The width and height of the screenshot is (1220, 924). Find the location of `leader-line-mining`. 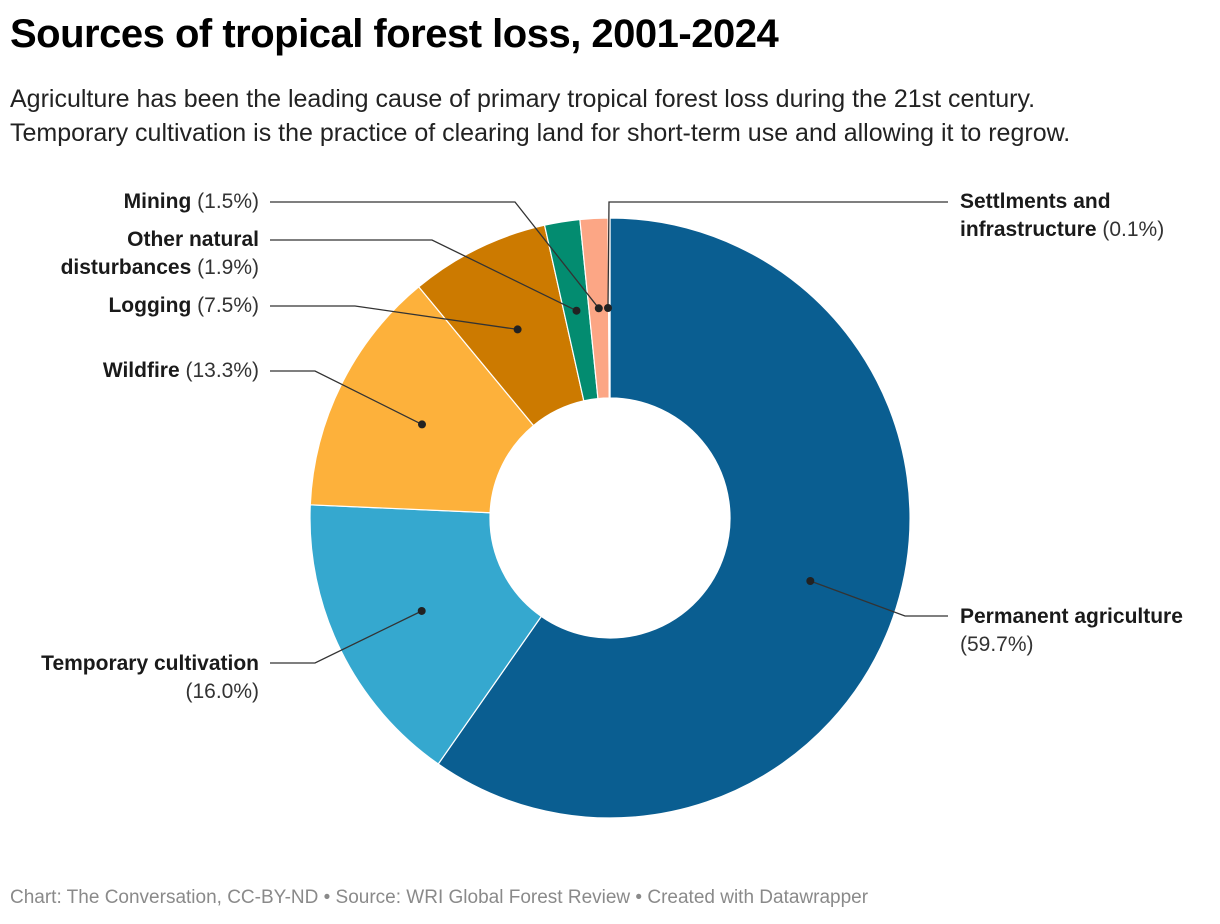

leader-line-mining is located at coordinates (435, 255).